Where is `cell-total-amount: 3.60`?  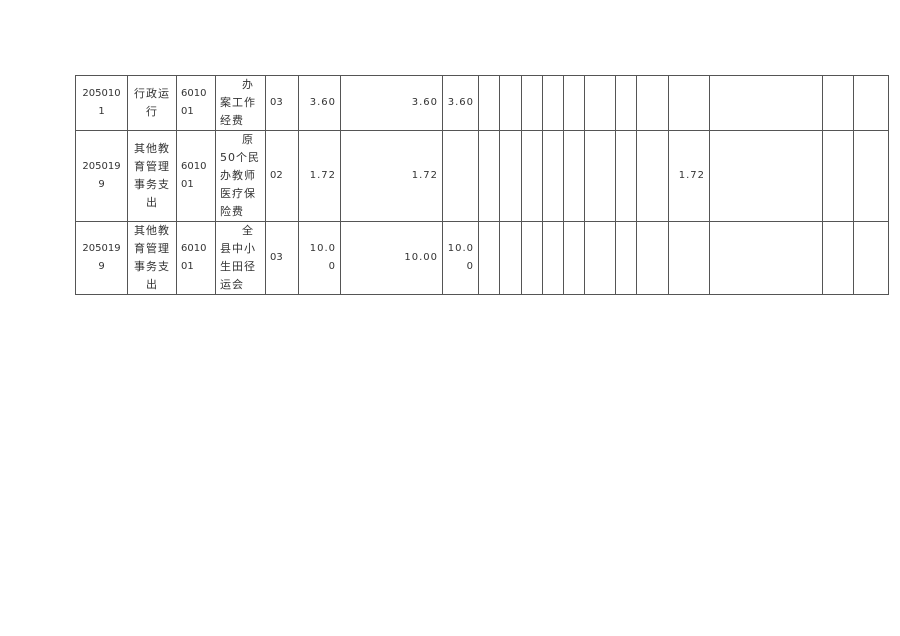 cell-total-amount: 3.60 is located at coordinates (319, 103).